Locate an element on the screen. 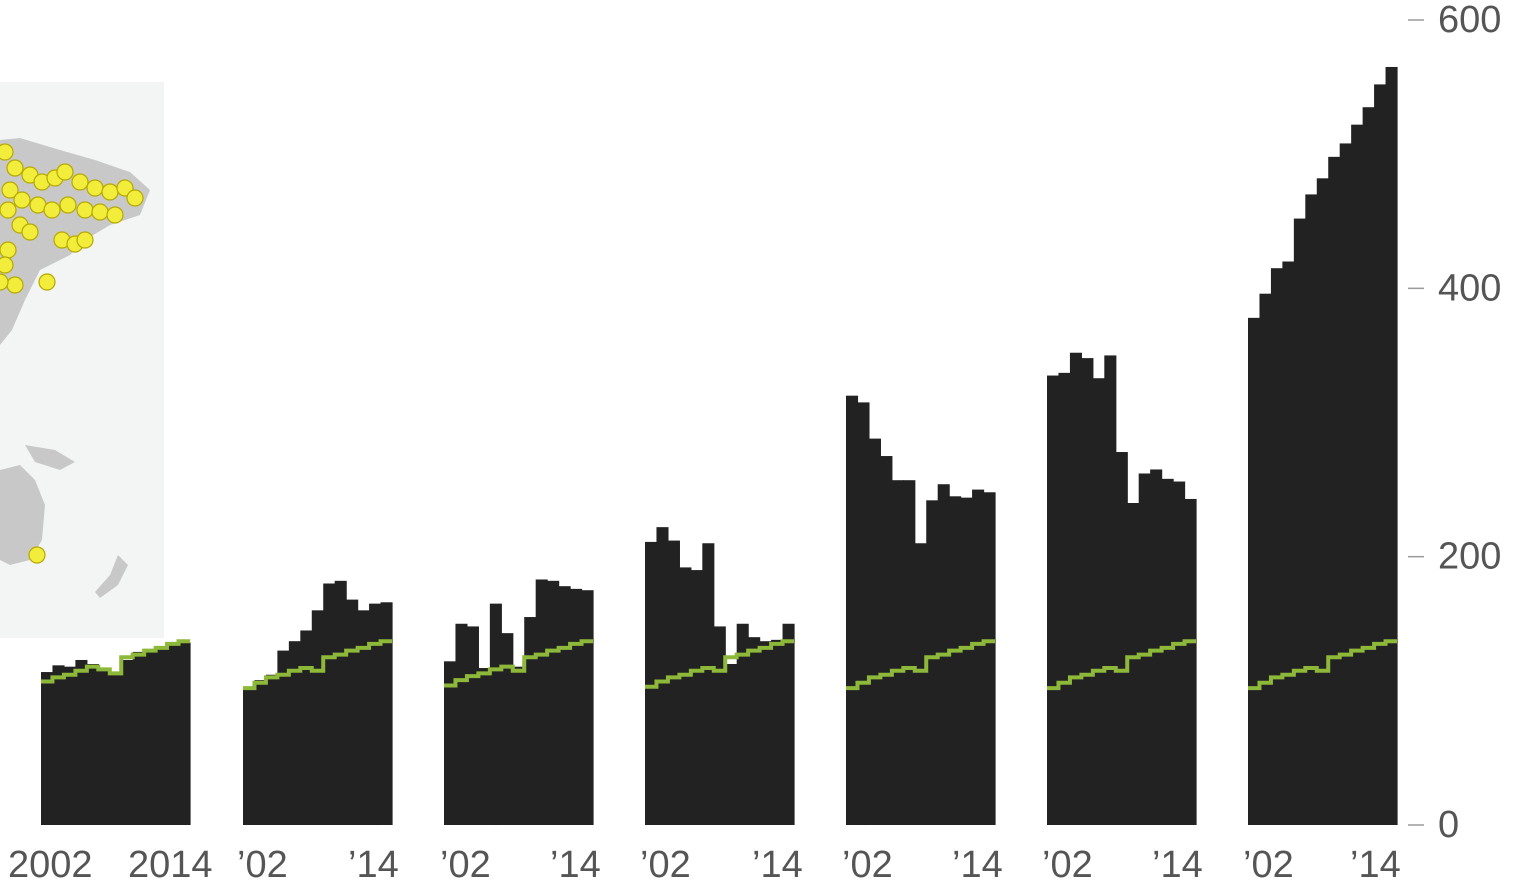  y-tick-label: 600 is located at coordinates (1469, 20).